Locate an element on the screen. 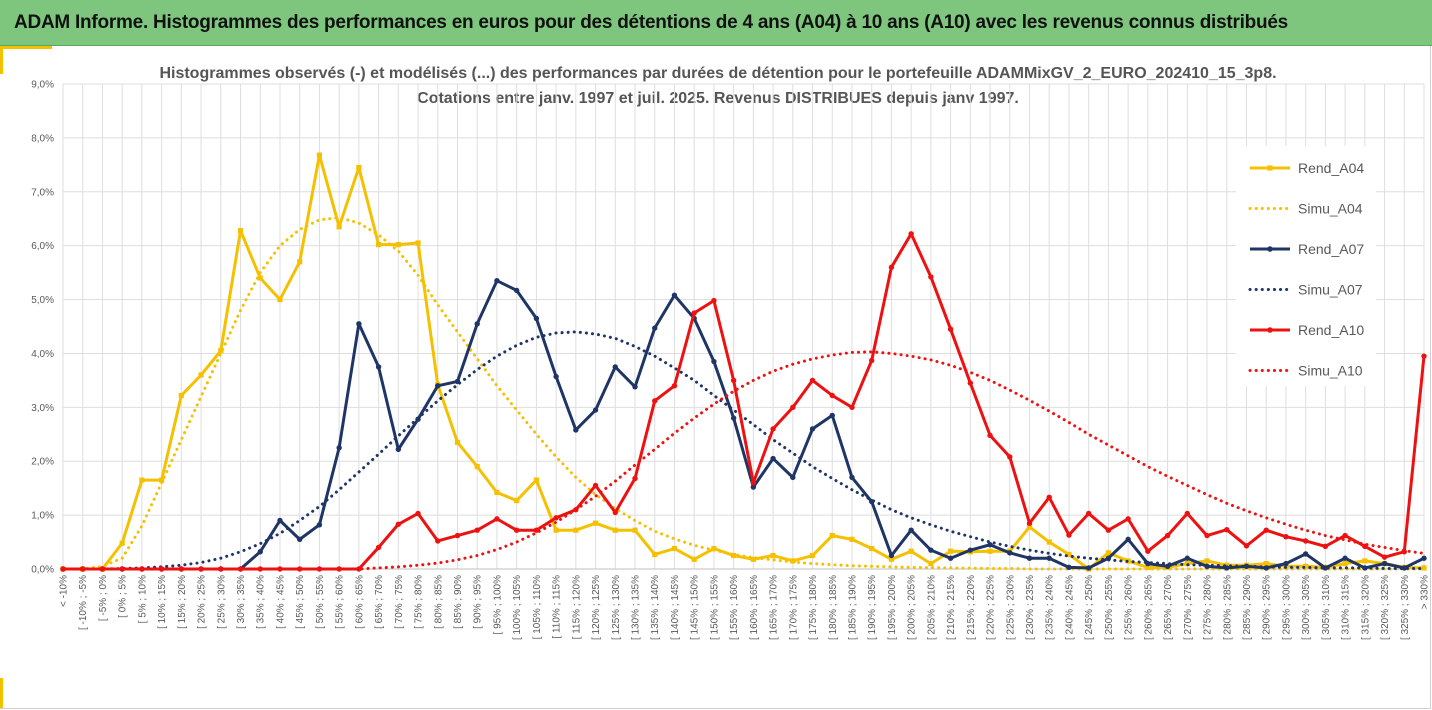  y-tick-label: 6,0% is located at coordinates (42, 246).